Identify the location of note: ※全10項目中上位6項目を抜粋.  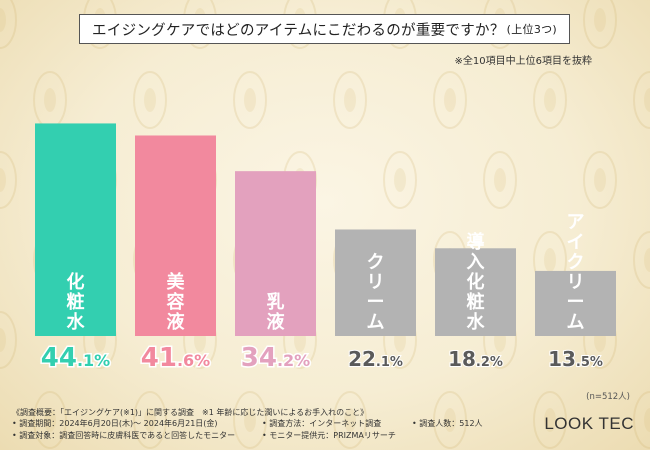
(523, 61).